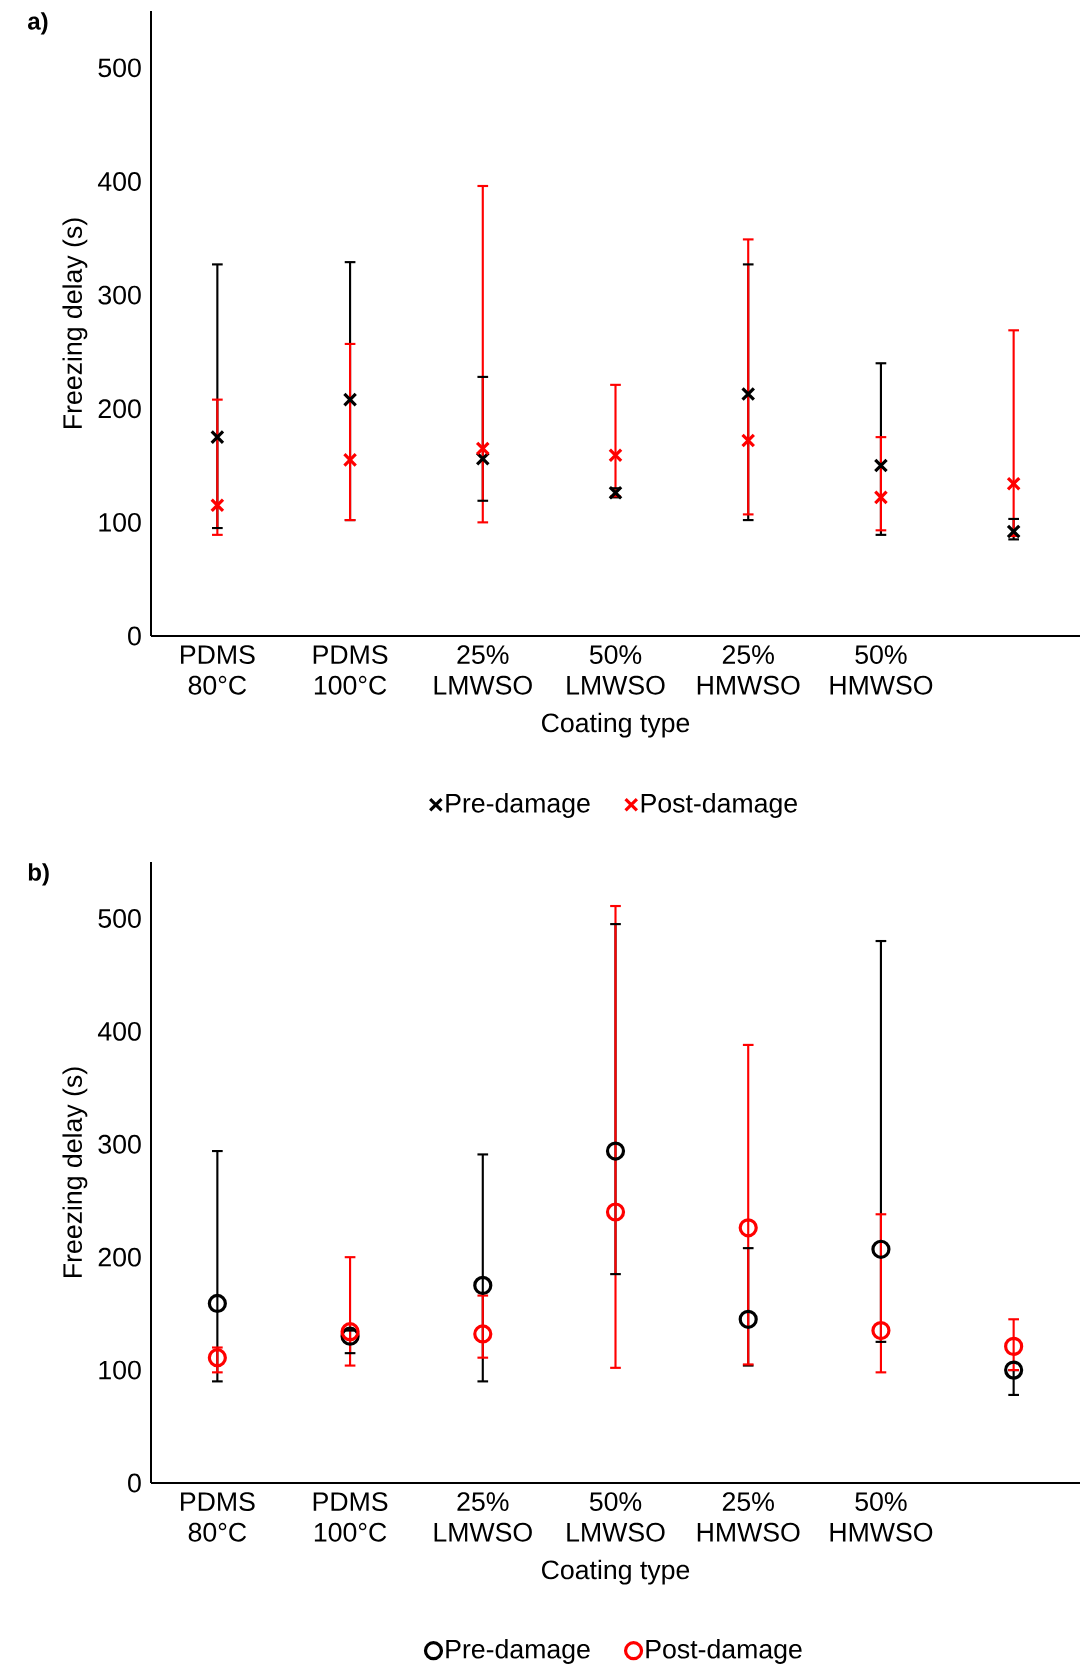 The width and height of the screenshot is (1086, 1668). What do you see at coordinates (38, 23) in the screenshot?
I see `chart-title: a)` at bounding box center [38, 23].